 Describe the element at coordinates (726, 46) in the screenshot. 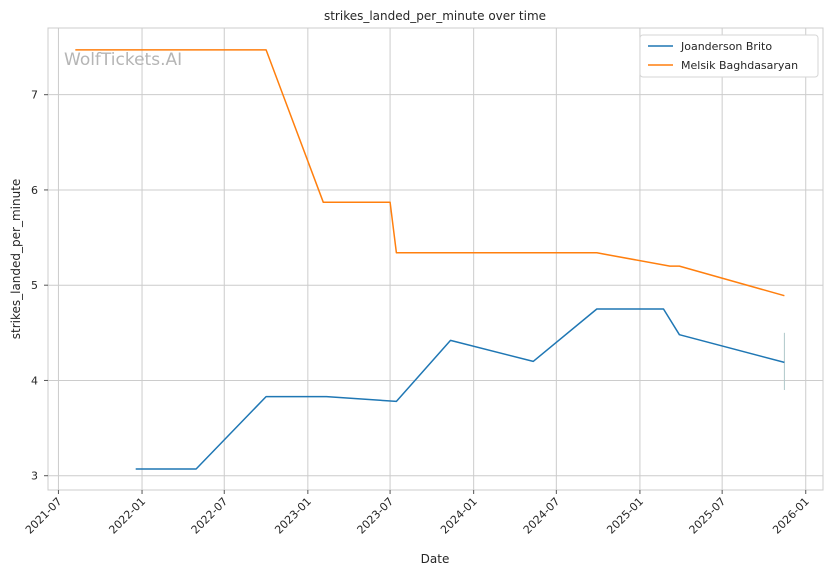

I see `legend-label-joanderson-brito: Joanderson Brito` at that location.